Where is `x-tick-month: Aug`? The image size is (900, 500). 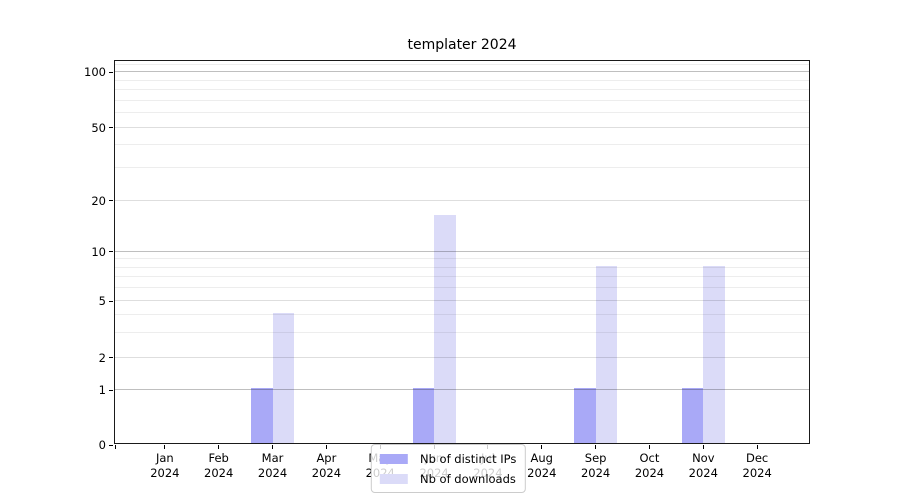
x-tick-month: Aug is located at coordinates (541, 458).